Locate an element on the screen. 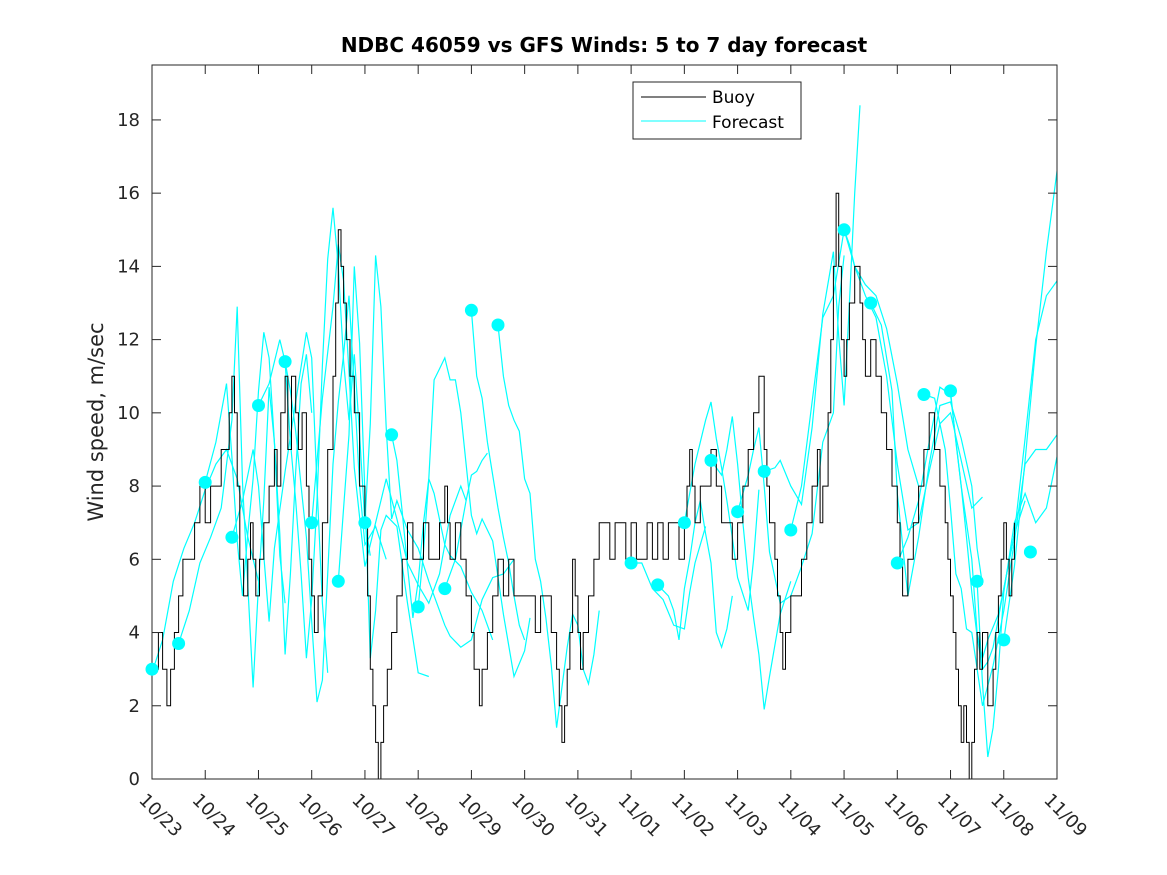 Image resolution: width=1167 pixels, height=875 pixels. legend: Buoy Forecast is located at coordinates (717, 110).